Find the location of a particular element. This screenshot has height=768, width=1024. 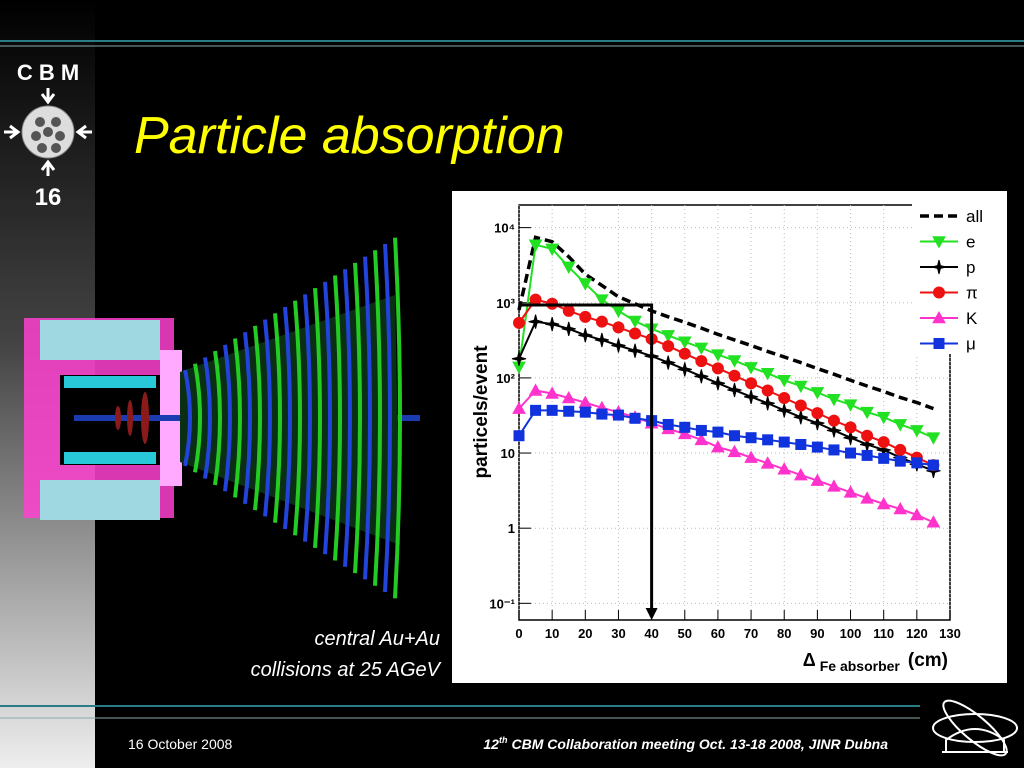

legend-label: e is located at coordinates (970, 242).